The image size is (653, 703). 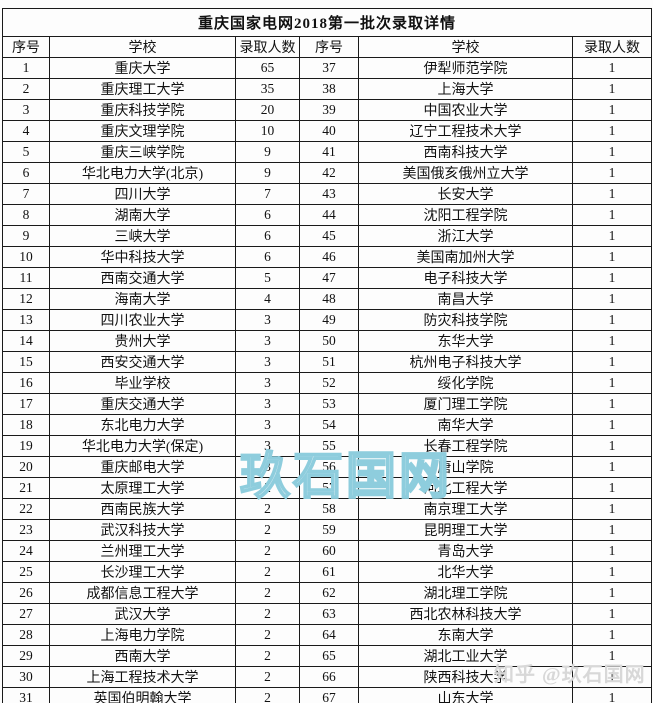 I want to click on cell-index-right: 44, so click(x=329, y=215).